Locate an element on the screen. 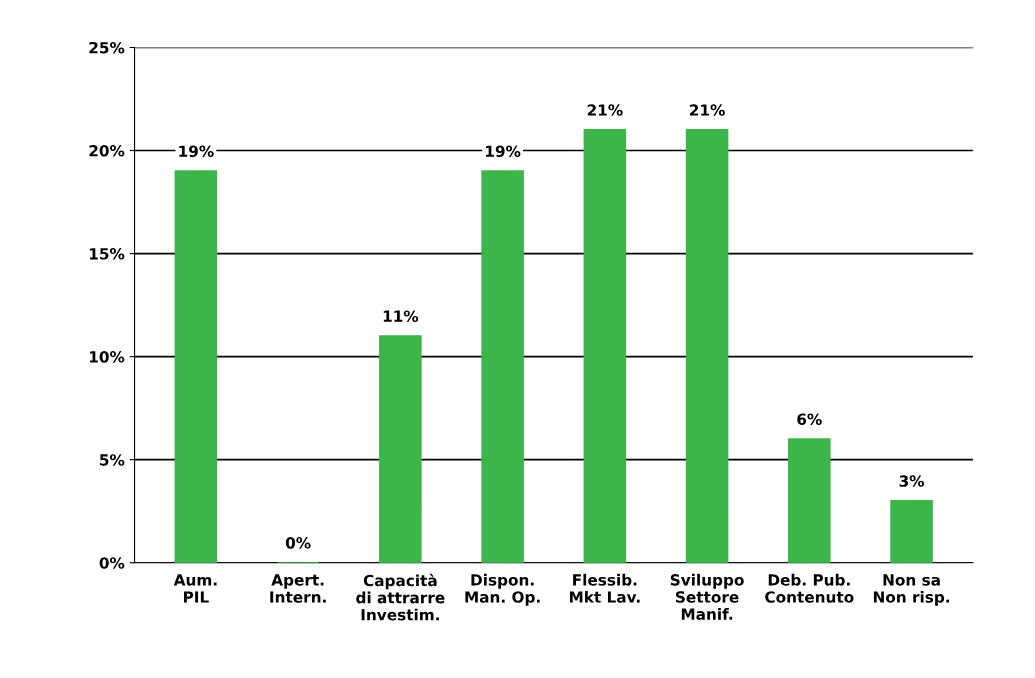 The height and width of the screenshot is (678, 1035). y-tick-label: 10% is located at coordinates (107, 357).